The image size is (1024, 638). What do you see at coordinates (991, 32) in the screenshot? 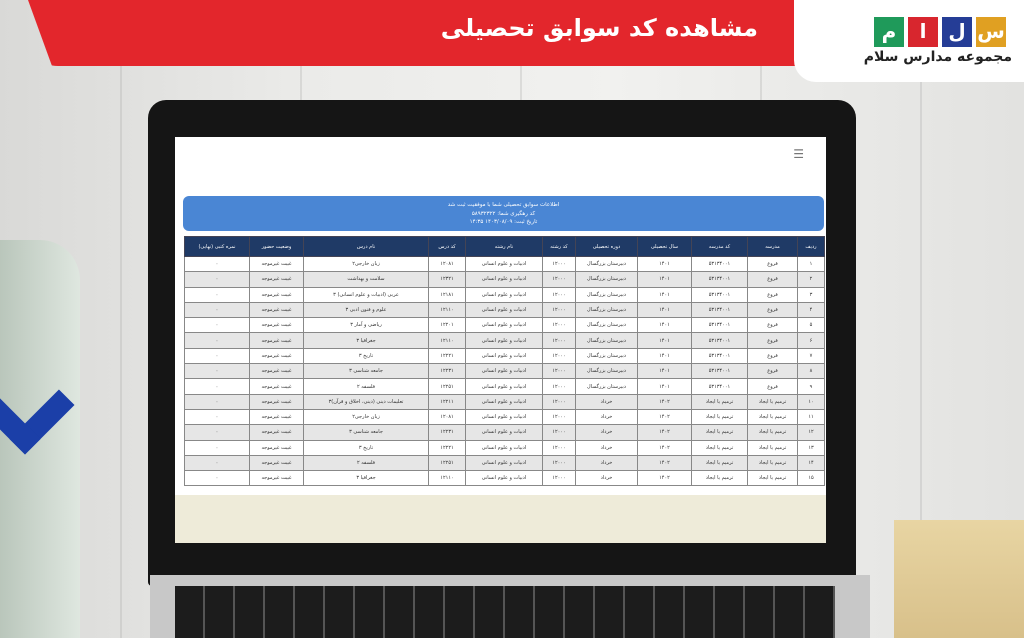
I see `logo-tile: س` at bounding box center [991, 32].